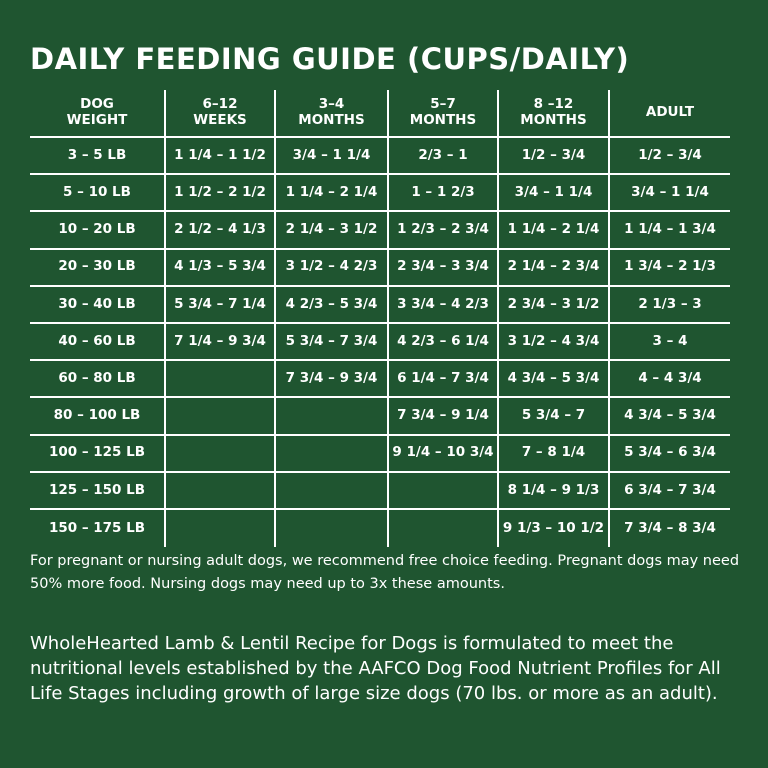 The height and width of the screenshot is (768, 768). I want to click on weight-cell: 10 – 20 LB, so click(97, 231).